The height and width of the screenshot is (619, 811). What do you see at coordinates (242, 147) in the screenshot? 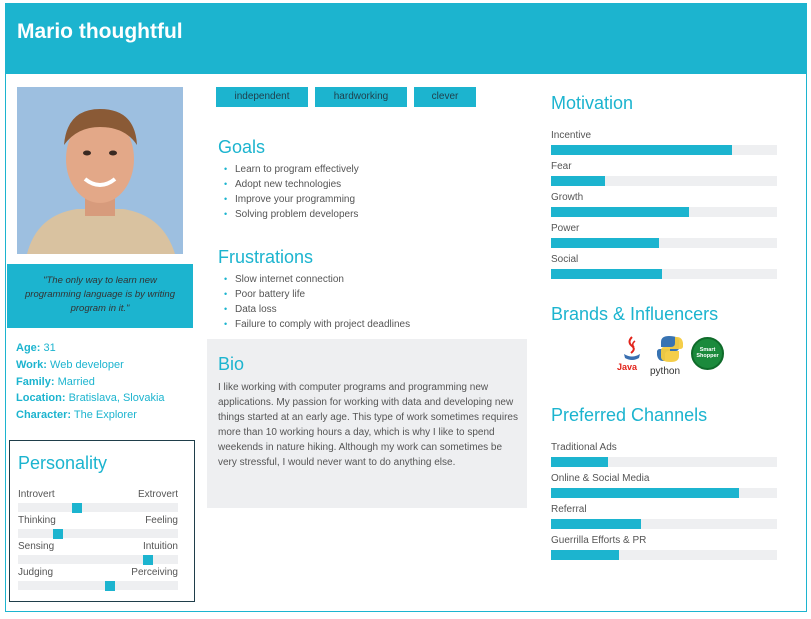
I see `goals-title: Goals` at bounding box center [242, 147].